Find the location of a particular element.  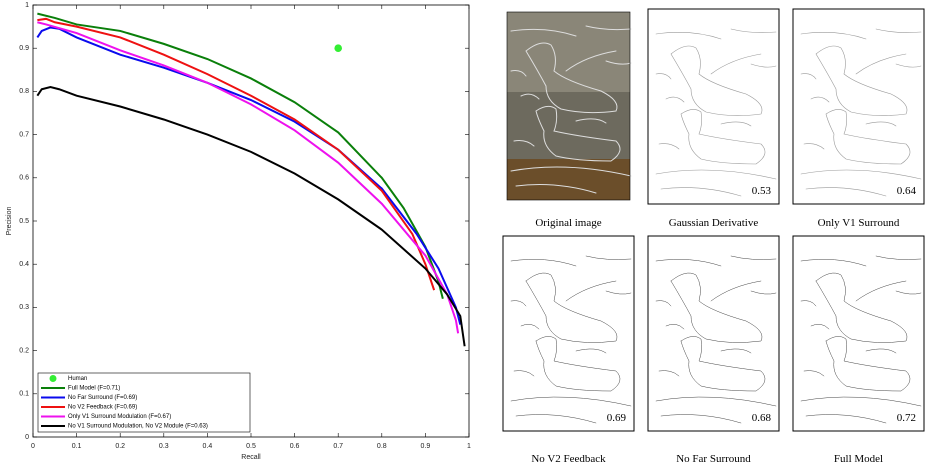

human-point is located at coordinates (338, 48).